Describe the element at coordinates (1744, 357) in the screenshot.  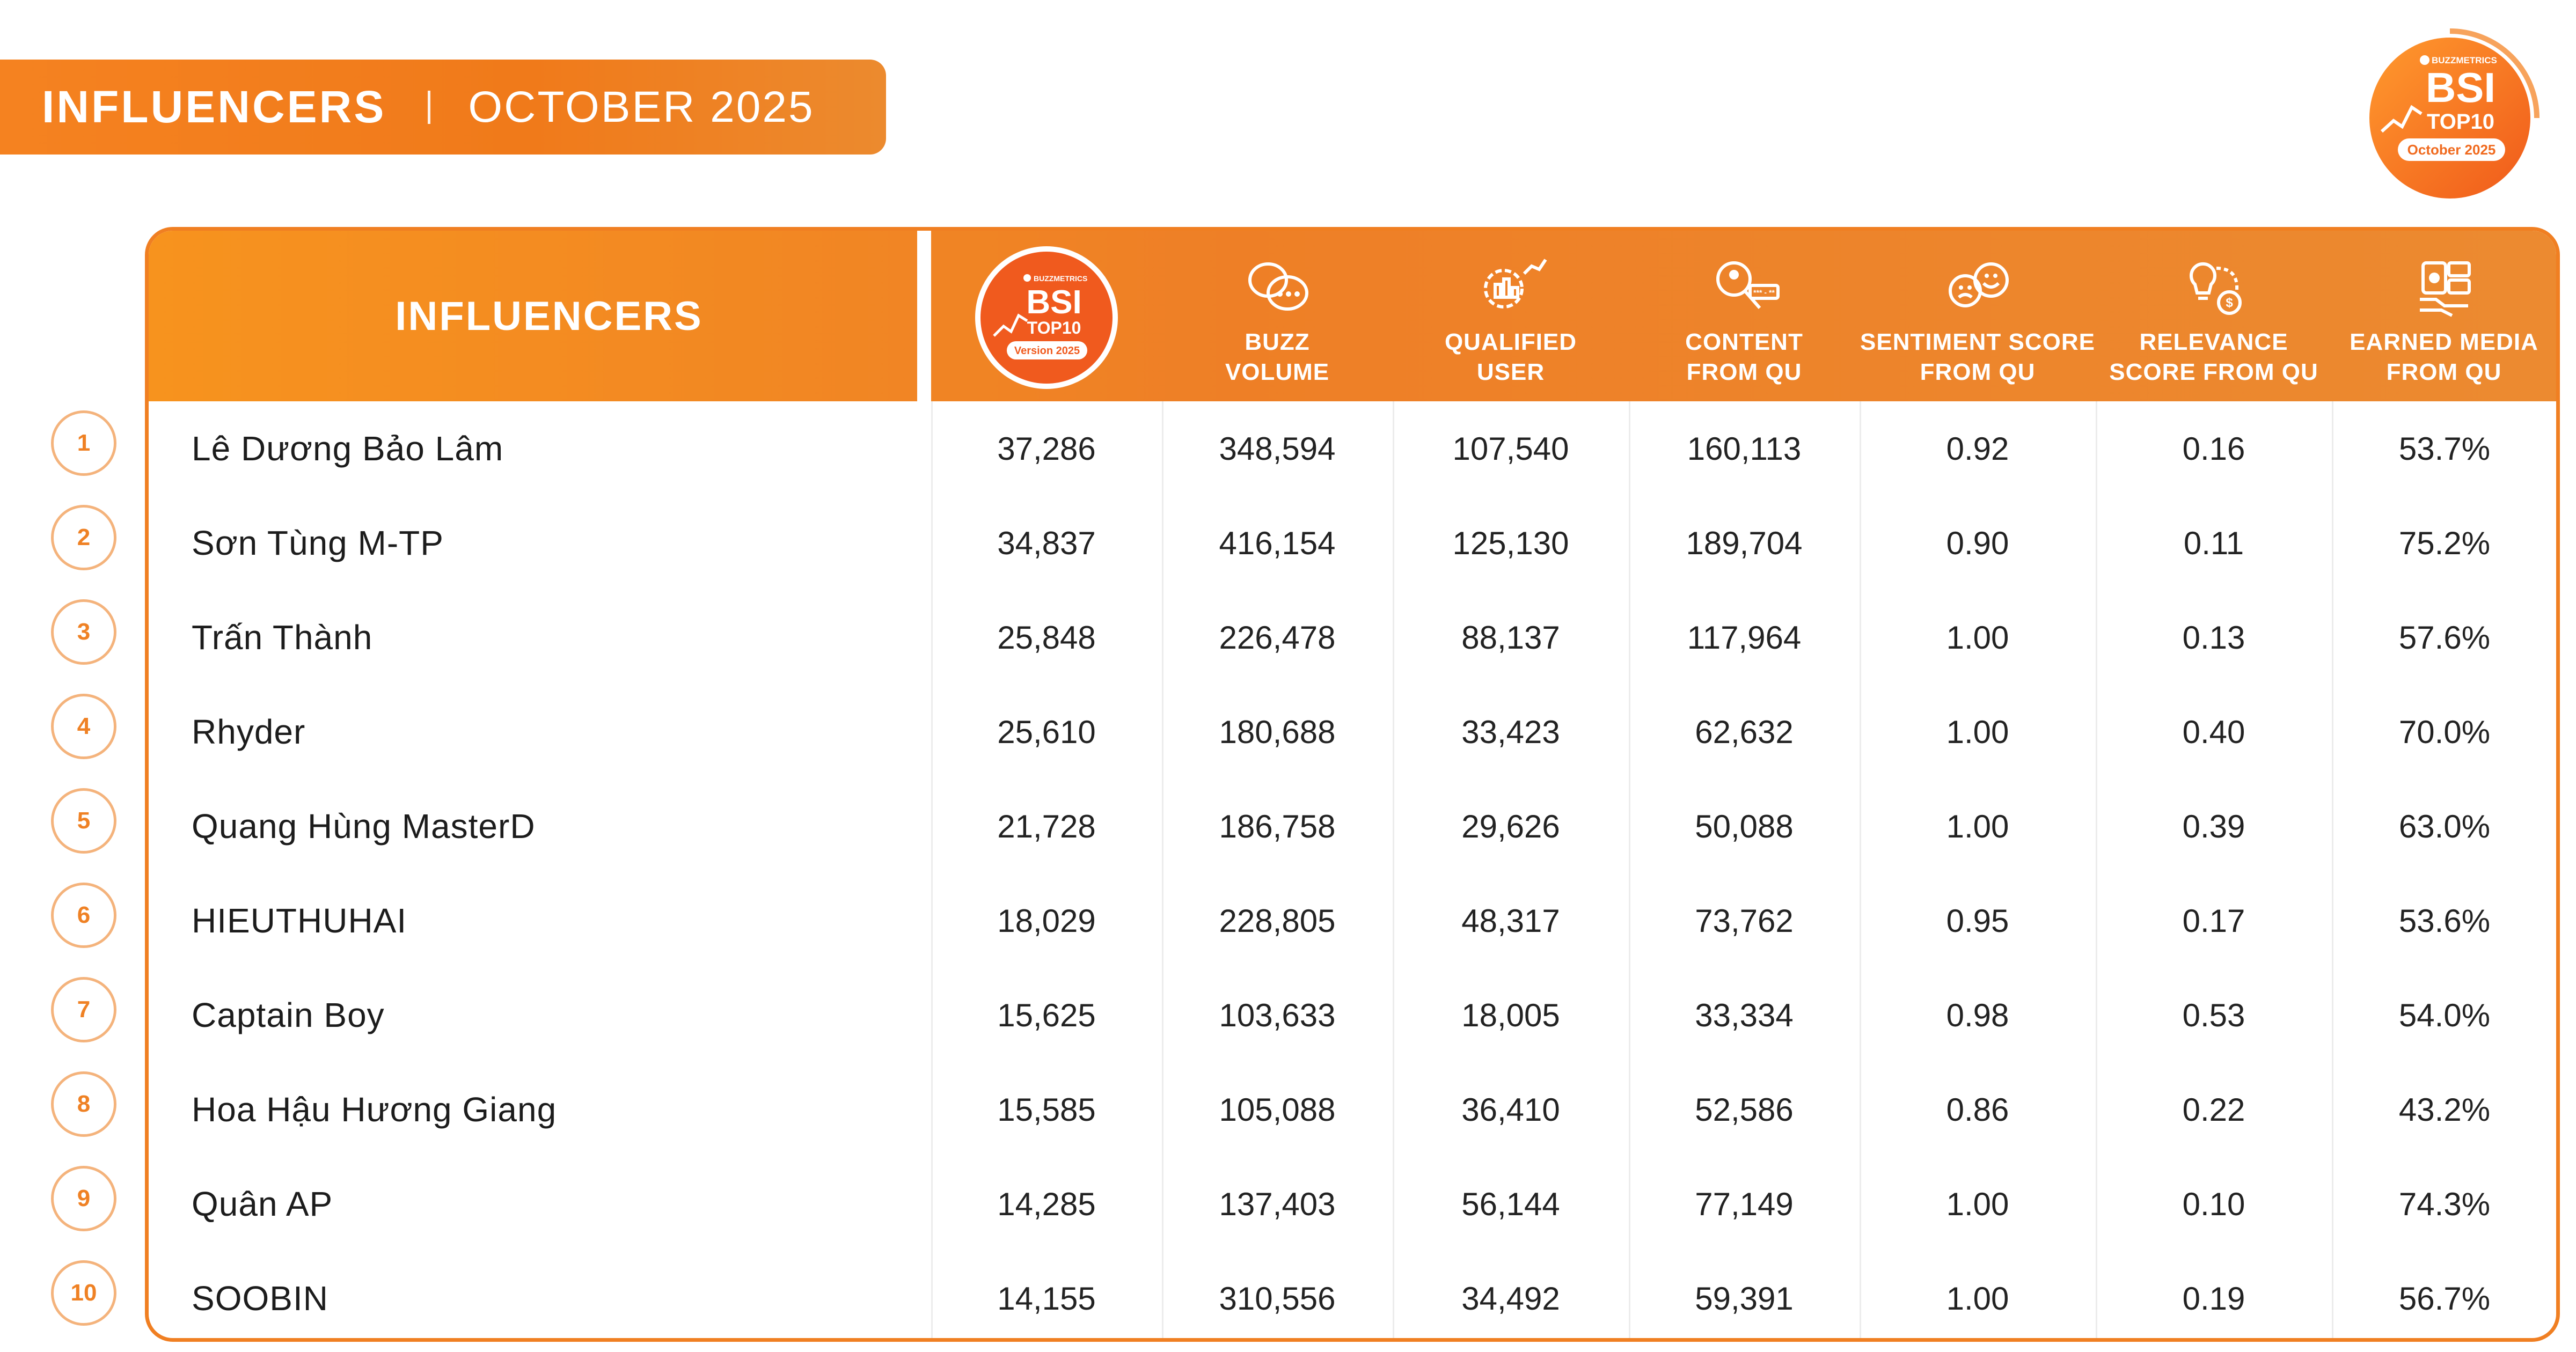
I see `header-label: CONTENT FROM QU` at that location.